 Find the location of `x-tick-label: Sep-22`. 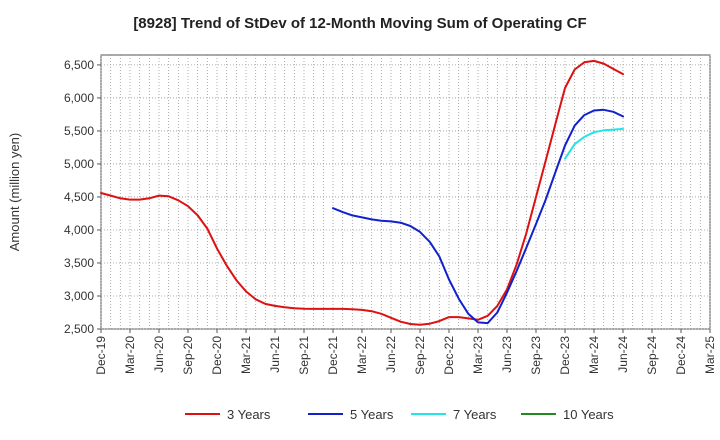

x-tick-label: Sep-22 is located at coordinates (420, 355).